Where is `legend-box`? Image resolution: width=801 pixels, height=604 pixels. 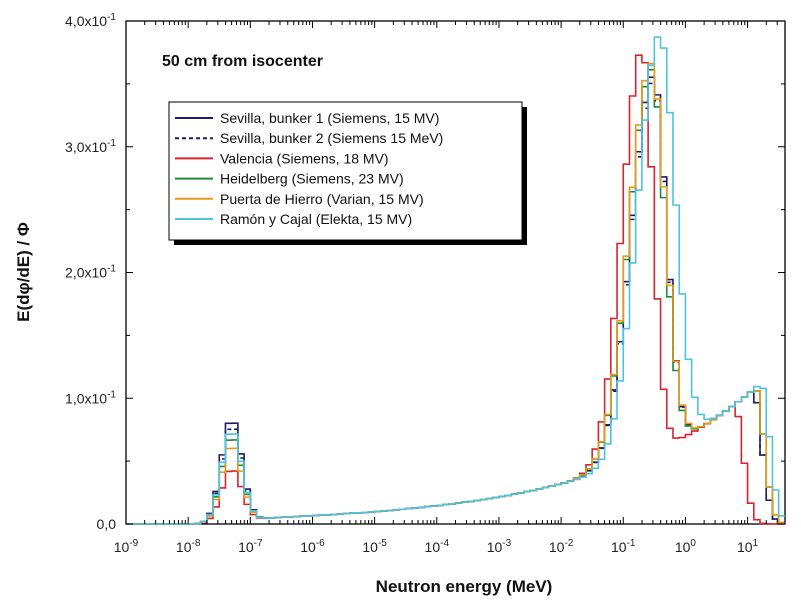 legend-box is located at coordinates (345, 171).